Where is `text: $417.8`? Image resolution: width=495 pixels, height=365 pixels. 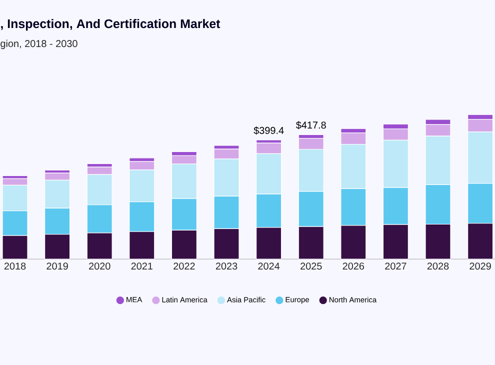 text: $417.8 is located at coordinates (311, 125).